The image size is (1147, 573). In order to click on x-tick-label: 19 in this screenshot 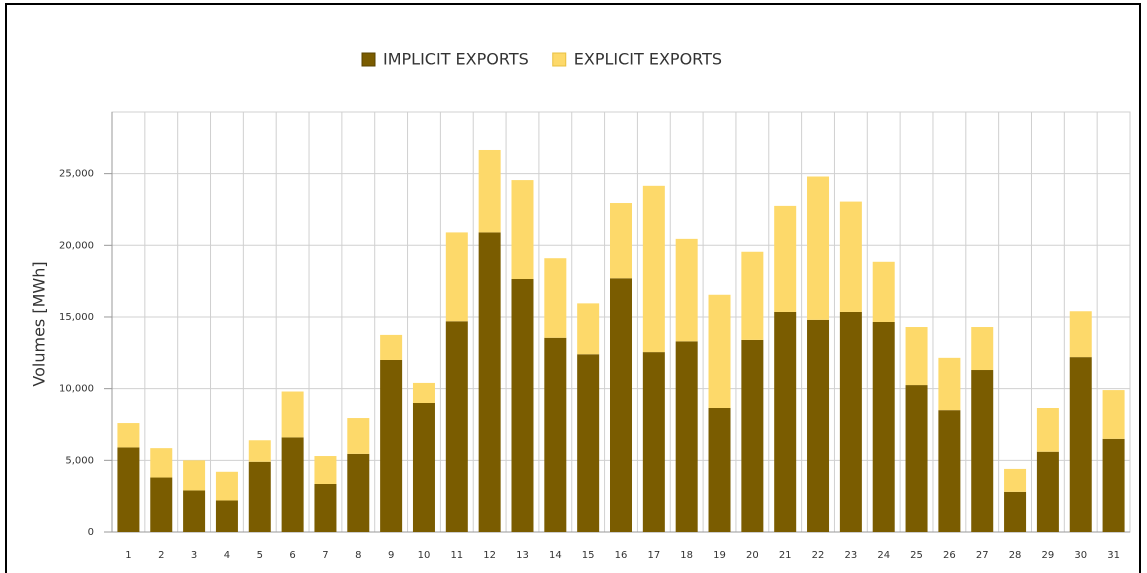, I will do `click(719, 555)`.